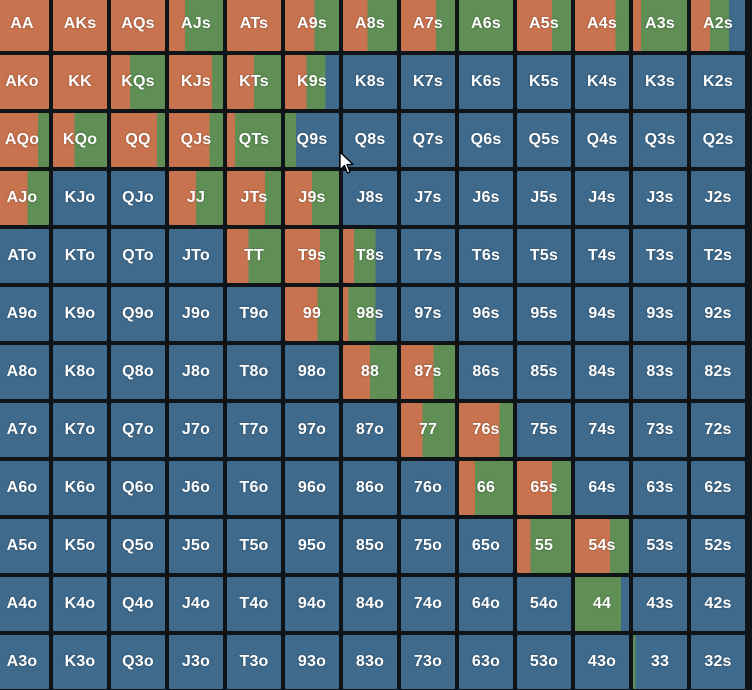 This screenshot has width=752, height=690. What do you see at coordinates (196, 430) in the screenshot?
I see `hand-cell-j7o: J7o` at bounding box center [196, 430].